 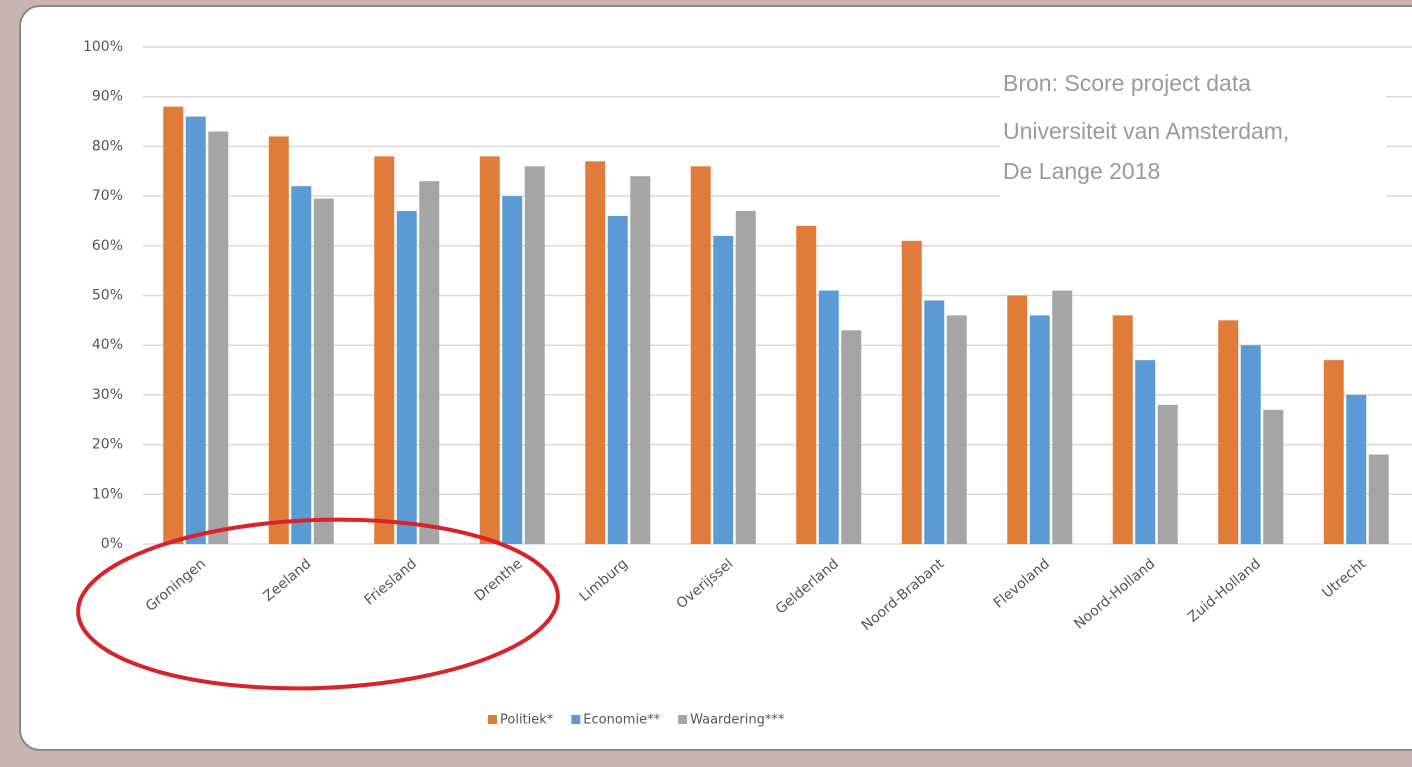 I want to click on legend-label: Politiek*, so click(x=527, y=720).